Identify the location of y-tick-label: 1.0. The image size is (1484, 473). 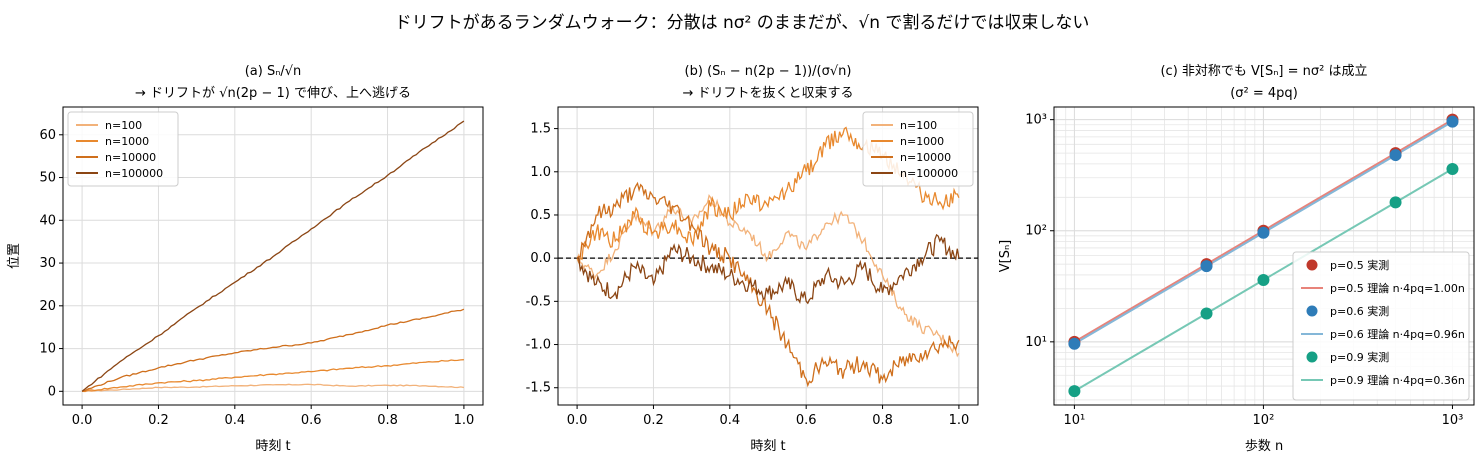
(540, 172).